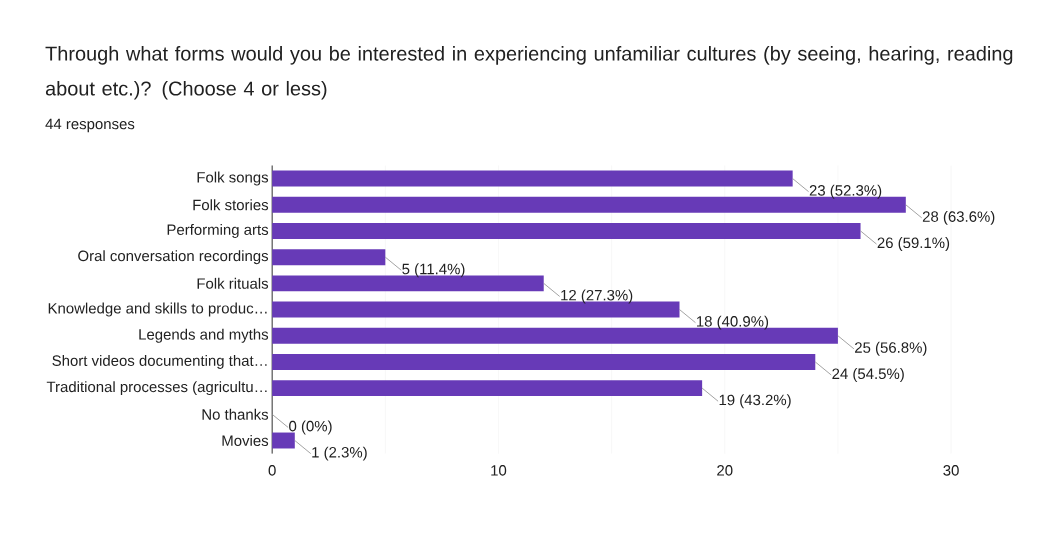 The image size is (1042, 534). Describe the element at coordinates (597, 296) in the screenshot. I see `data-label: 12 (27.3%)` at that location.